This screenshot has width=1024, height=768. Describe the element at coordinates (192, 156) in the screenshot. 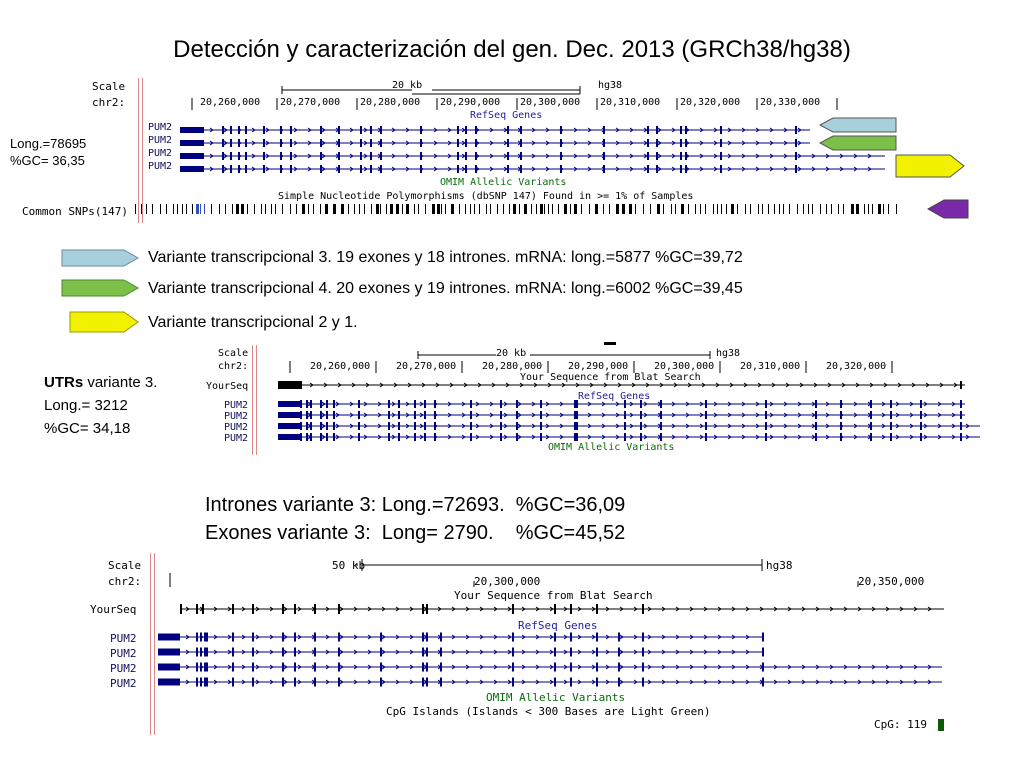

I see `utr-block` at that location.